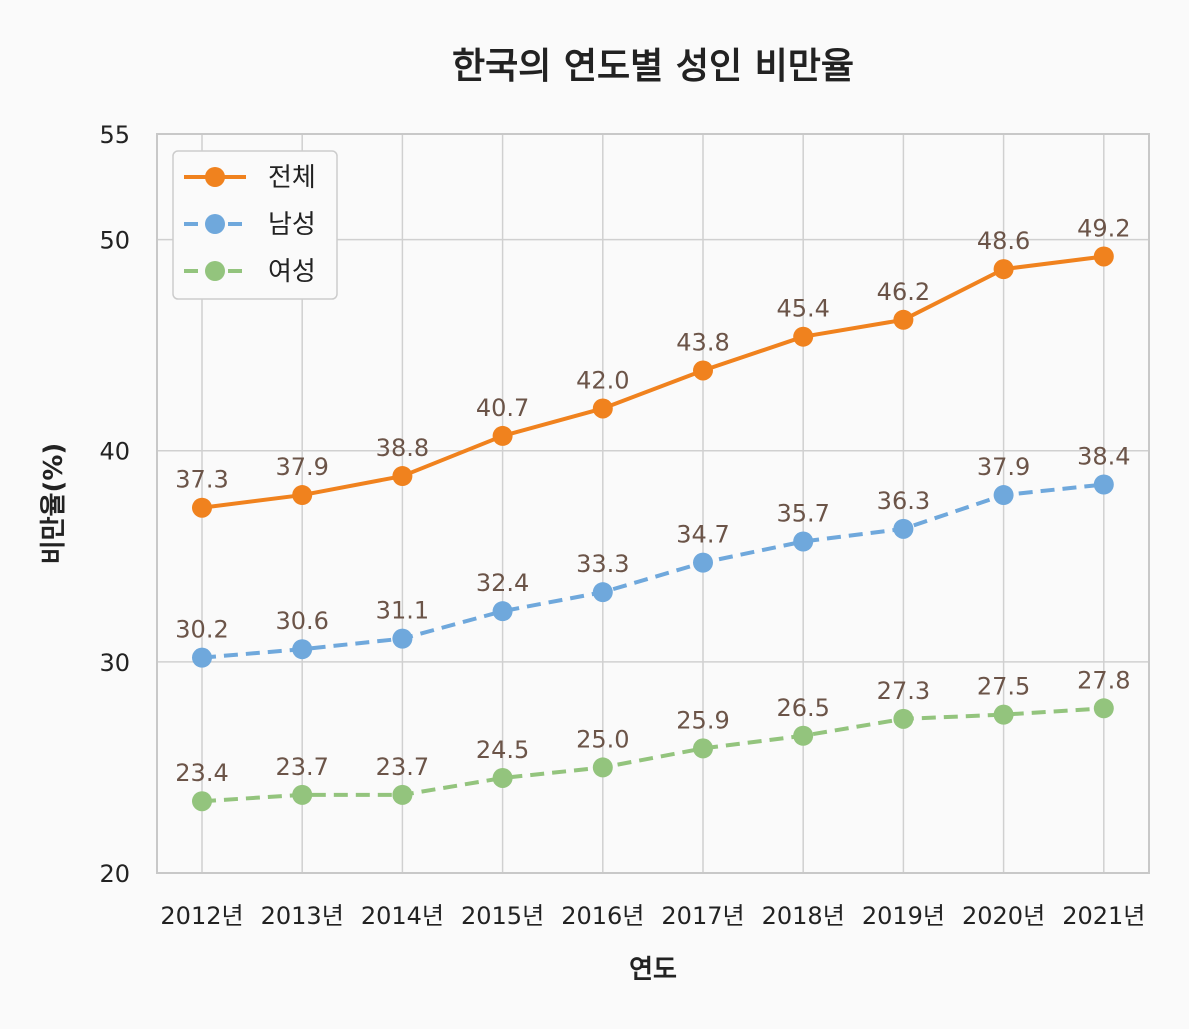 The height and width of the screenshot is (1029, 1189). I want to click on legend-item: 전체, so click(250, 178).